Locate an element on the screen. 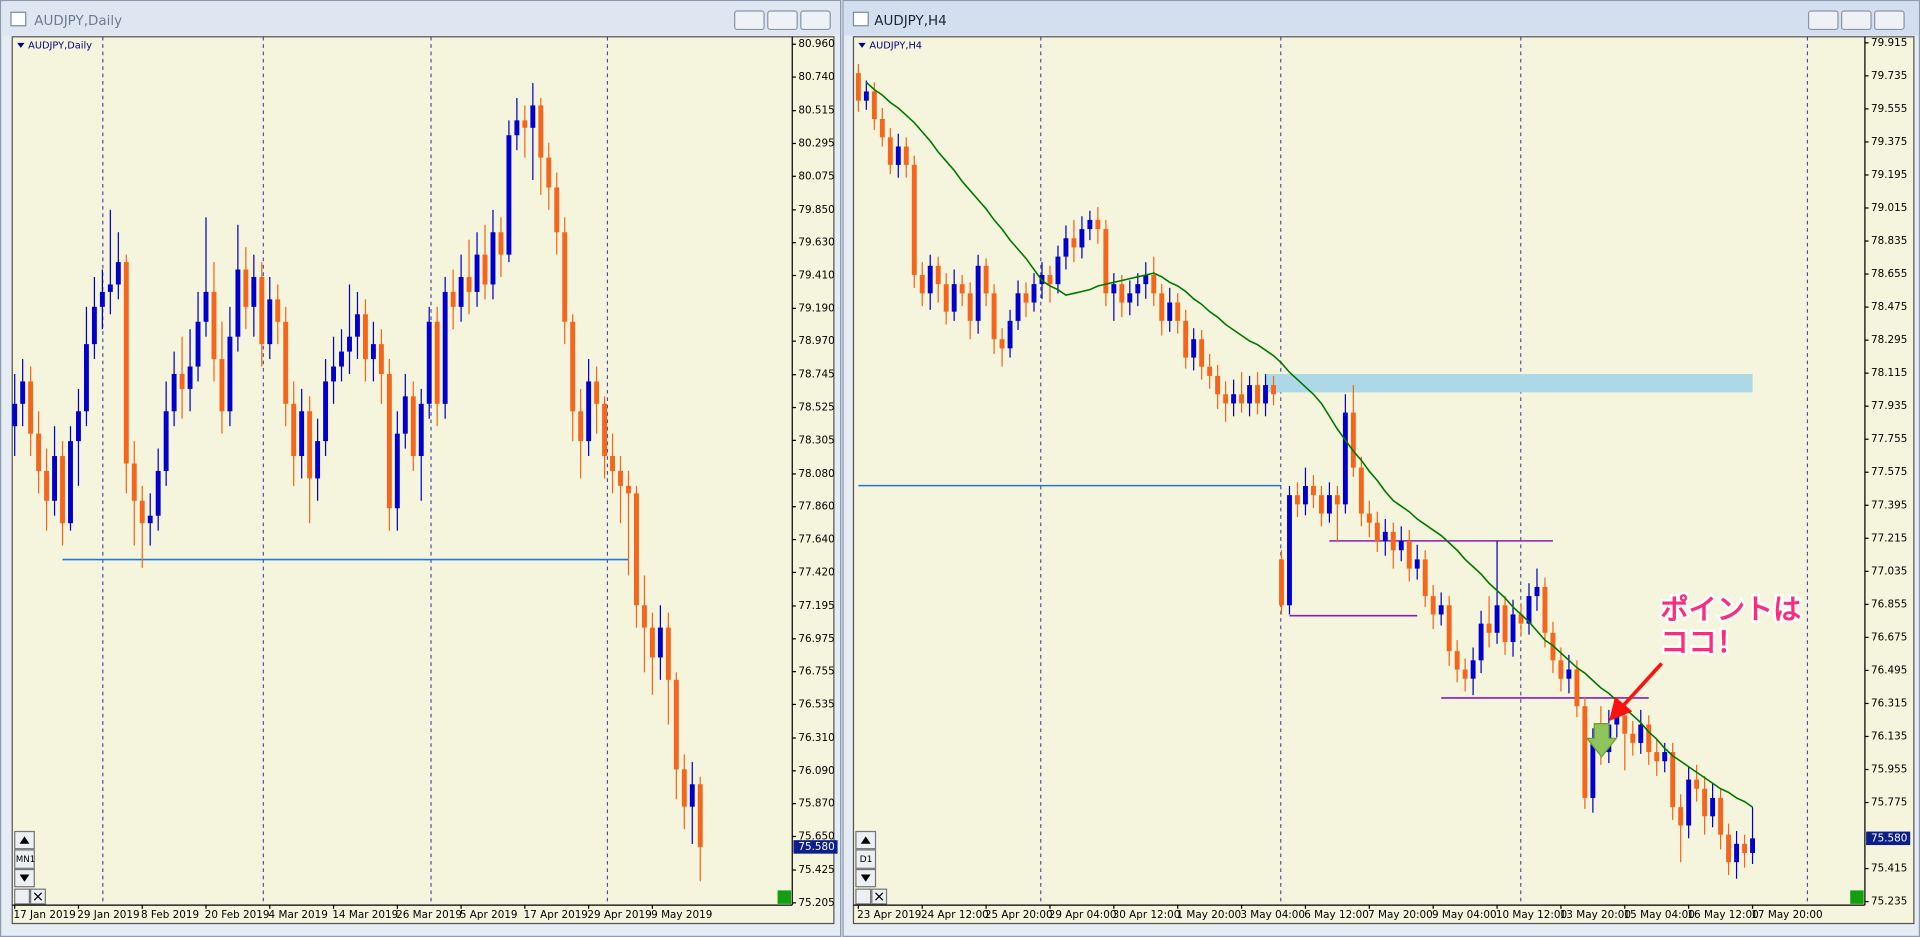  status-indicator is located at coordinates (1857, 897).